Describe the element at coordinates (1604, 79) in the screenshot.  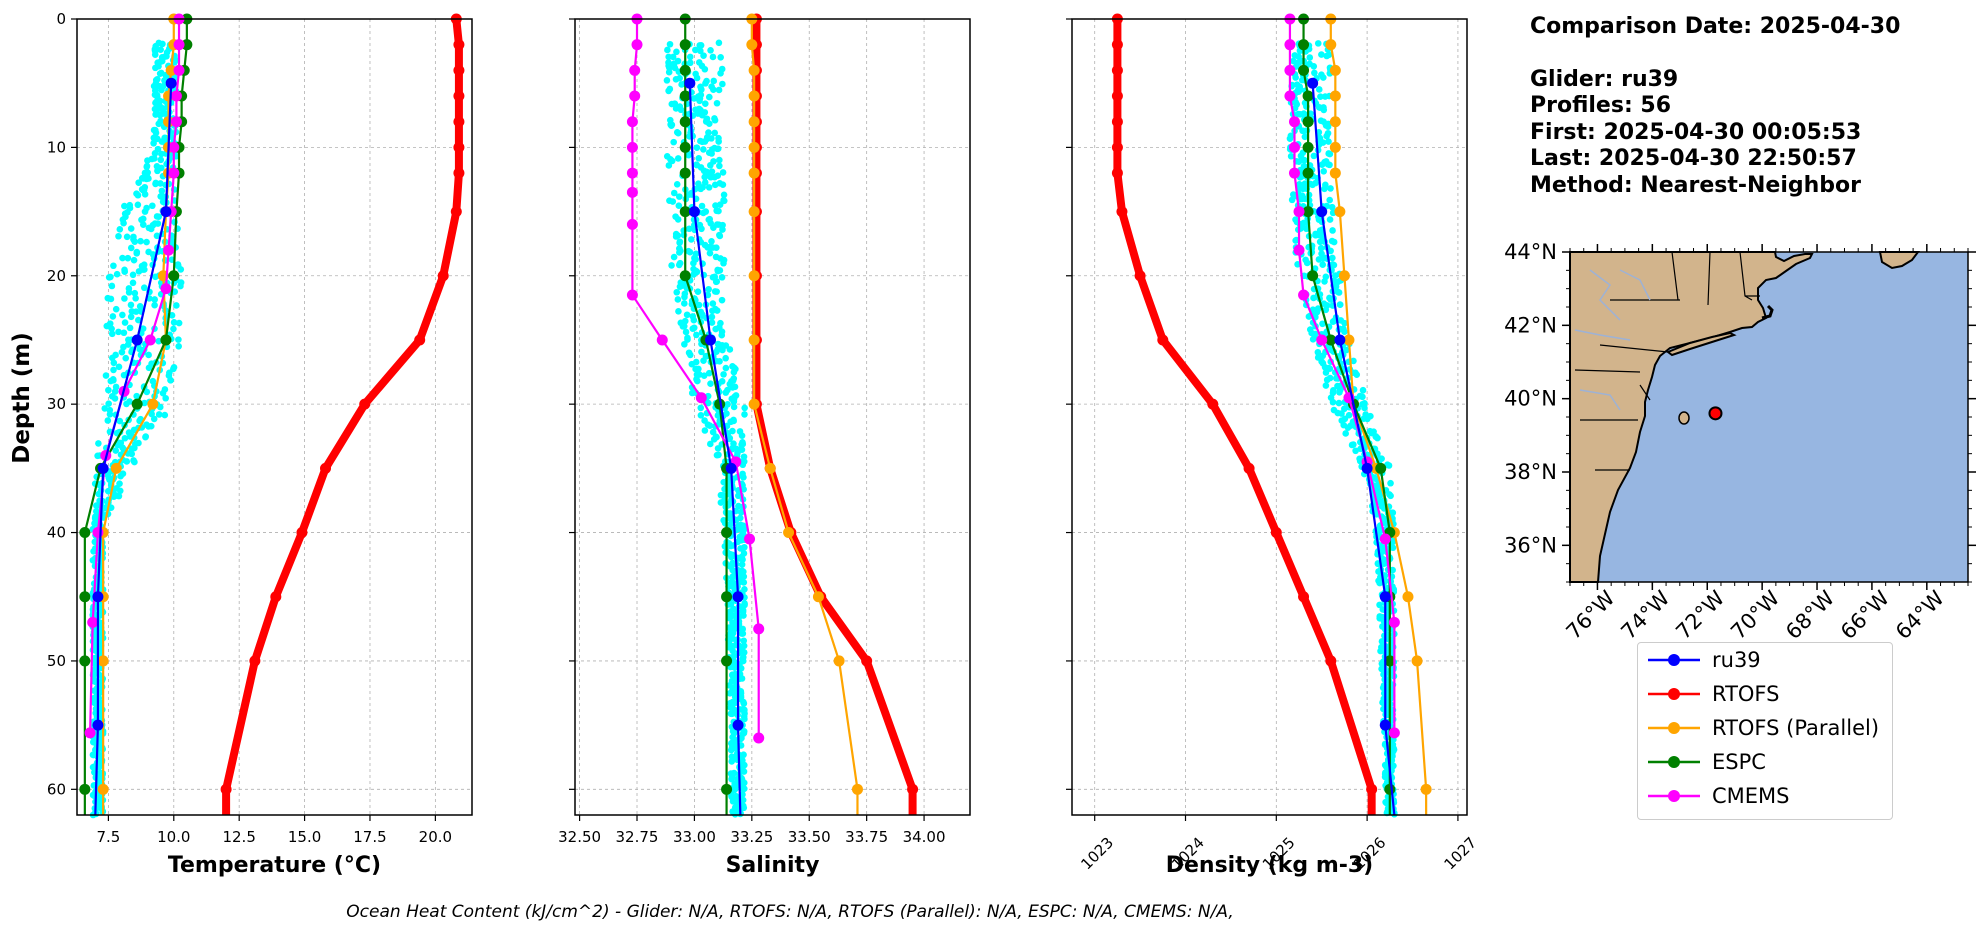
I see `glider-name: Glider: ru39` at that location.